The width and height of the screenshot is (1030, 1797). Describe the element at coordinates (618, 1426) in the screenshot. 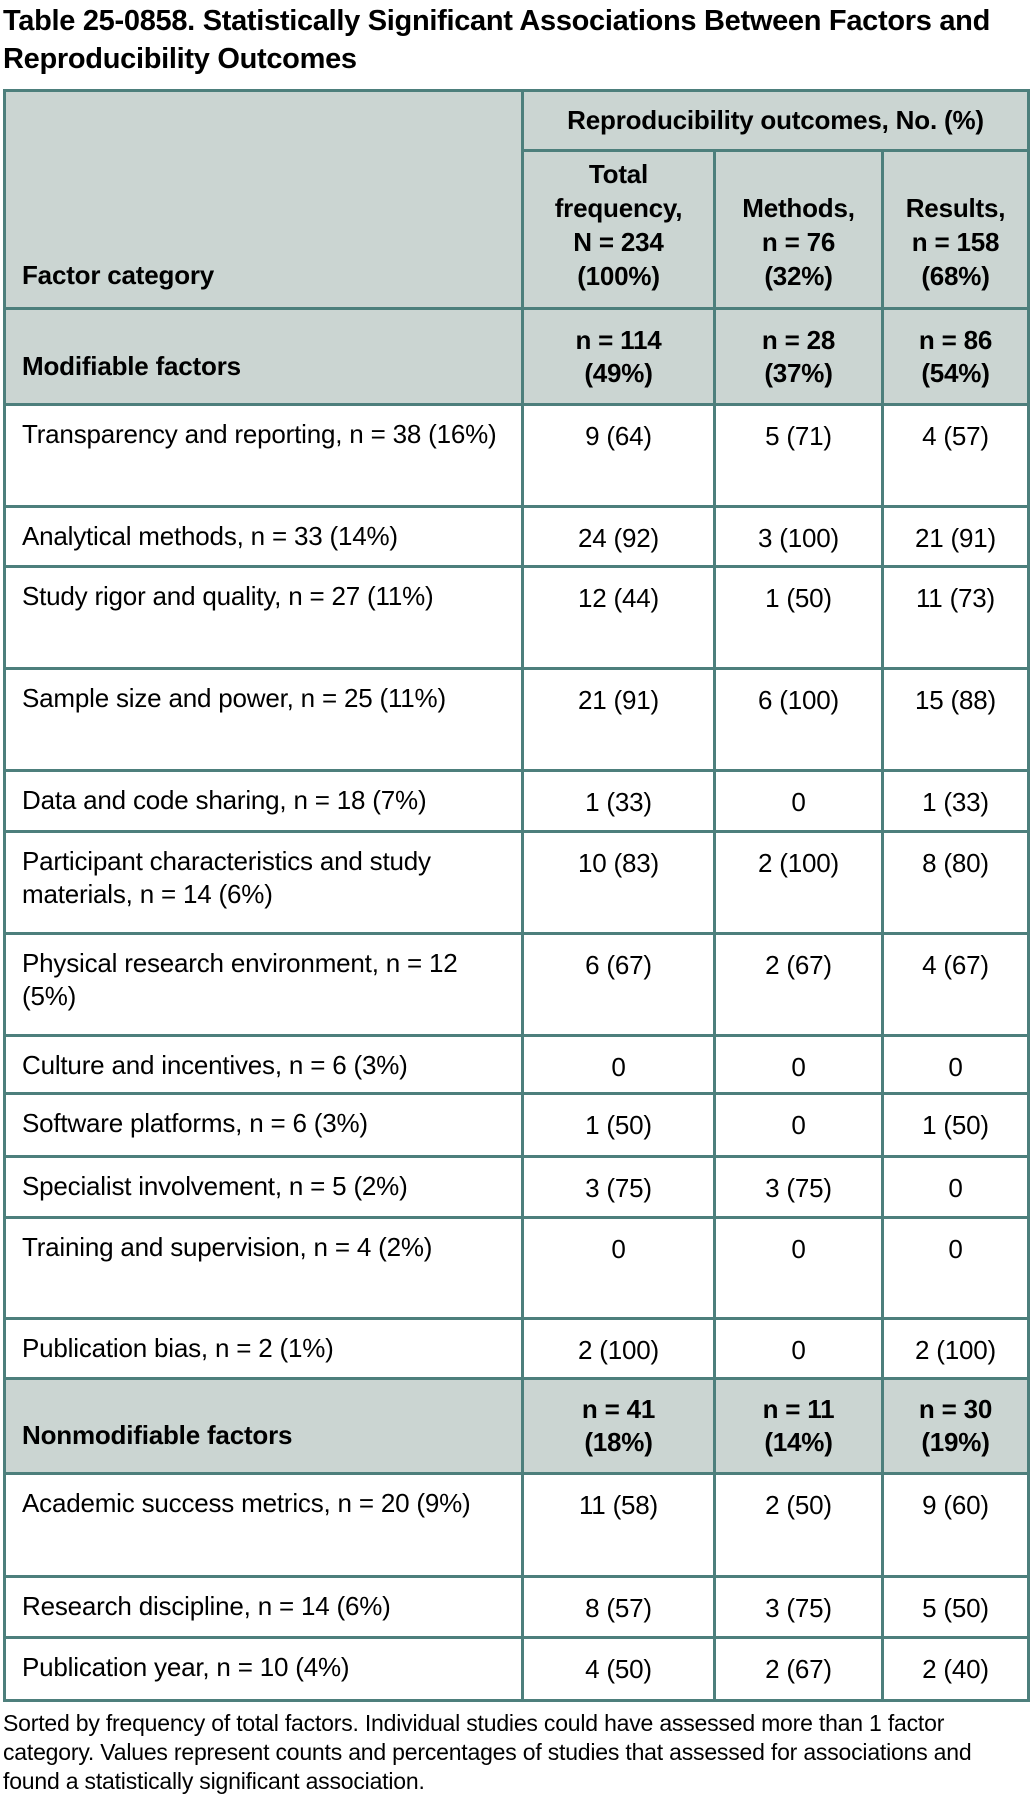

I see `section-total-frequency: n = 41 (18%)` at that location.